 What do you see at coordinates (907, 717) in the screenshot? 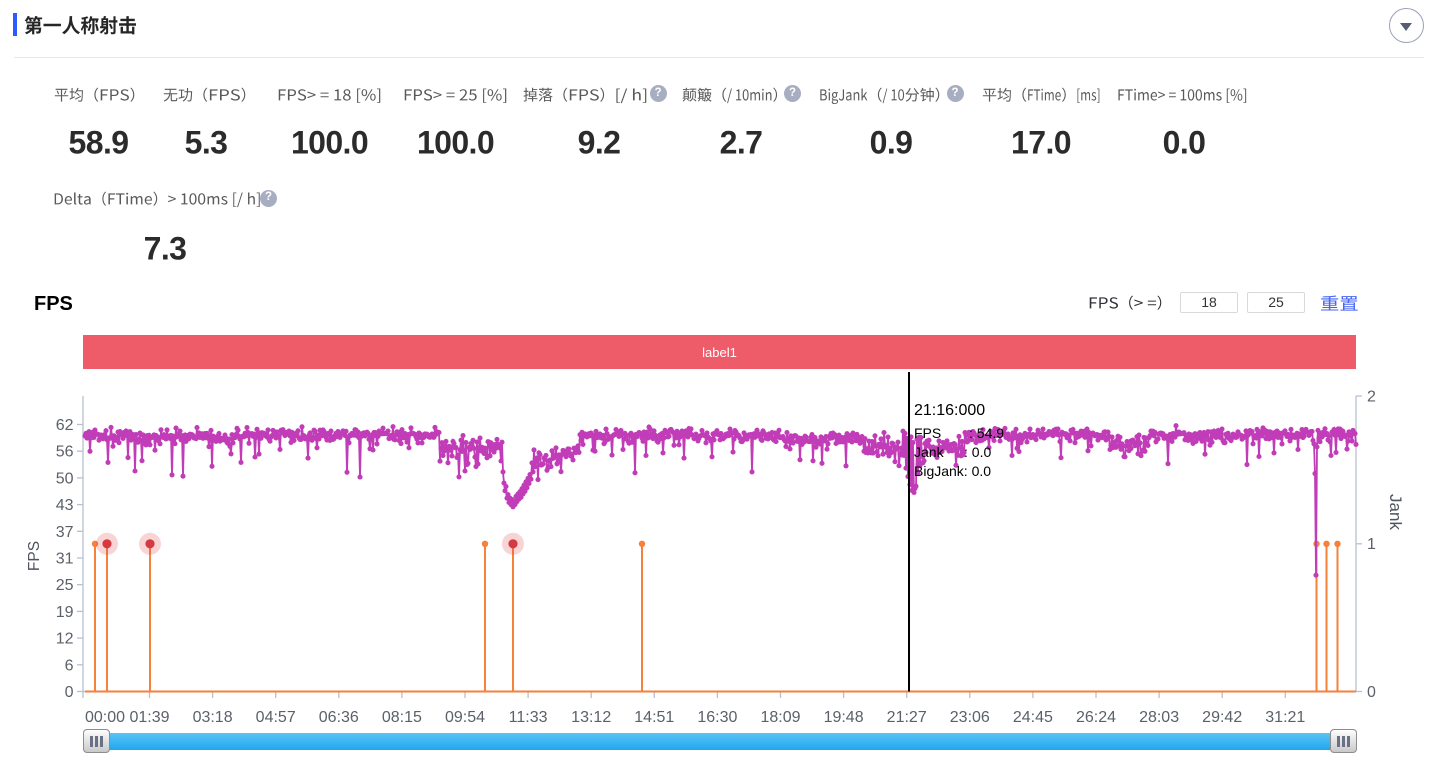
I see `svg-text: 21:27` at bounding box center [907, 717].